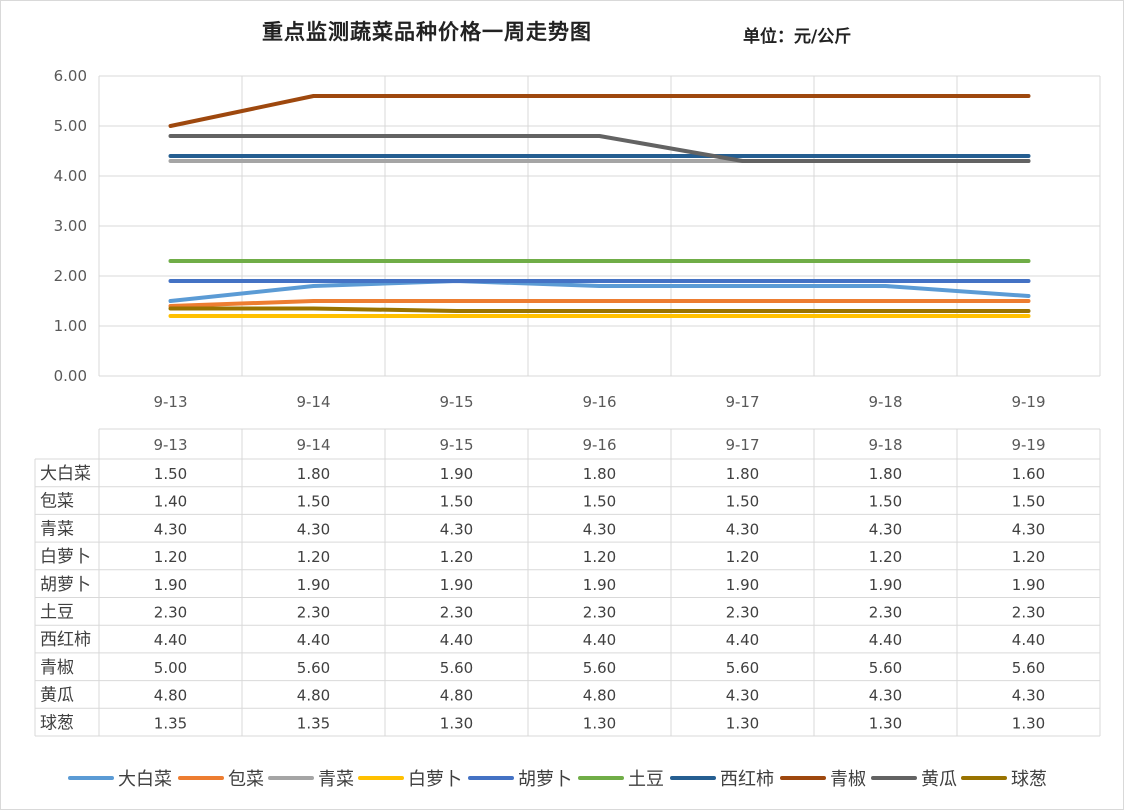 This screenshot has width=1124, height=810. What do you see at coordinates (885, 402) in the screenshot?
I see `x-tick-label: 9-18` at bounding box center [885, 402].